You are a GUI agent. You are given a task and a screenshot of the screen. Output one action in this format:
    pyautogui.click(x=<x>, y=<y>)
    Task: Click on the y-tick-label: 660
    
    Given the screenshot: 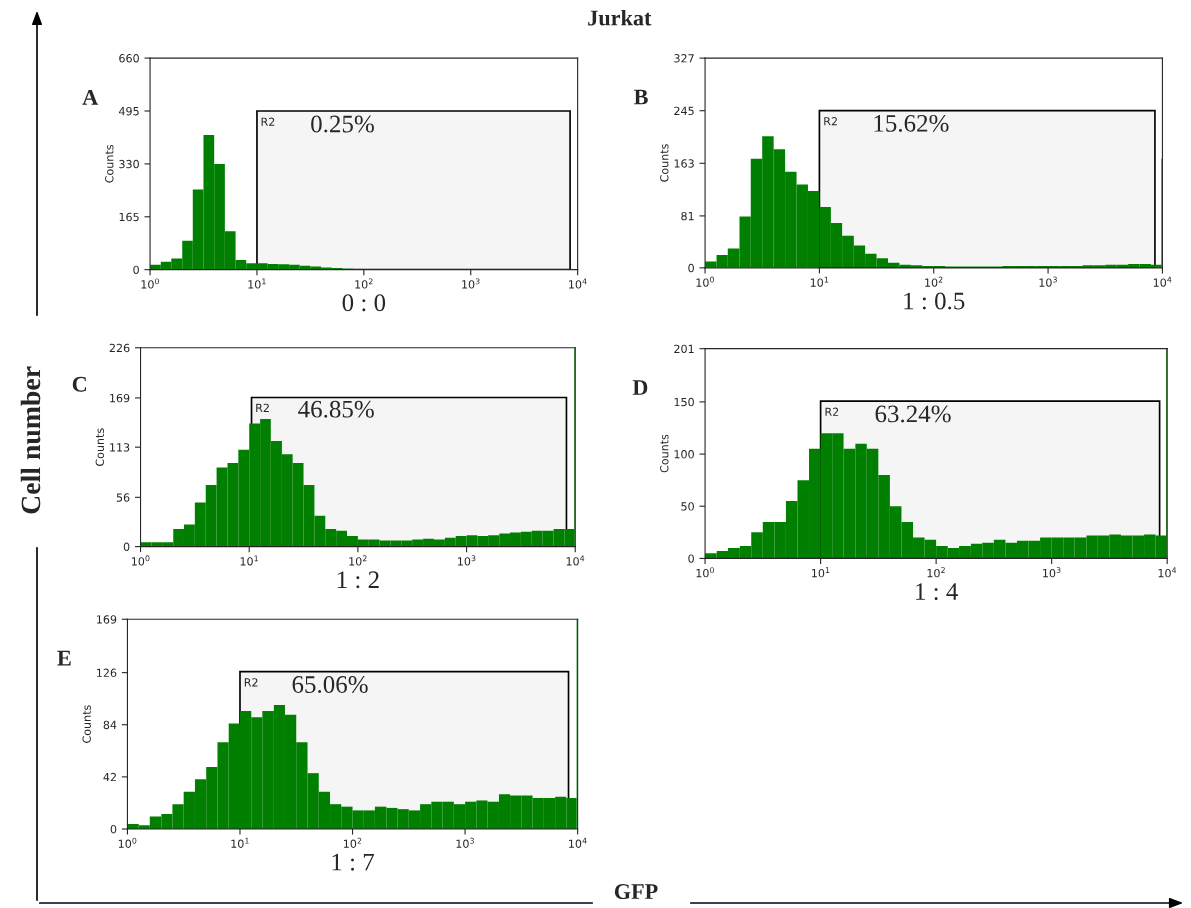 What is the action you would take?
    pyautogui.click(x=129, y=58)
    